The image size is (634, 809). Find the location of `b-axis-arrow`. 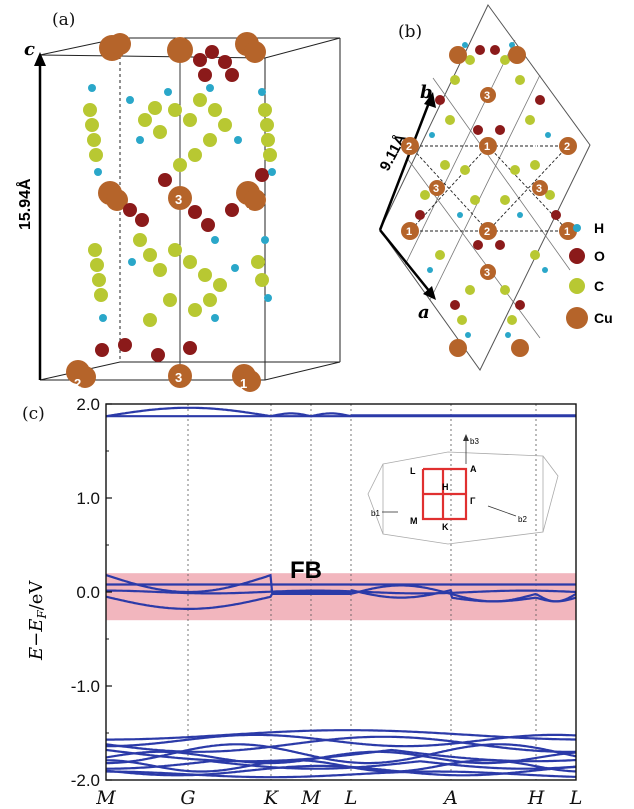

b-axis-arrow is located at coordinates (405, 165).